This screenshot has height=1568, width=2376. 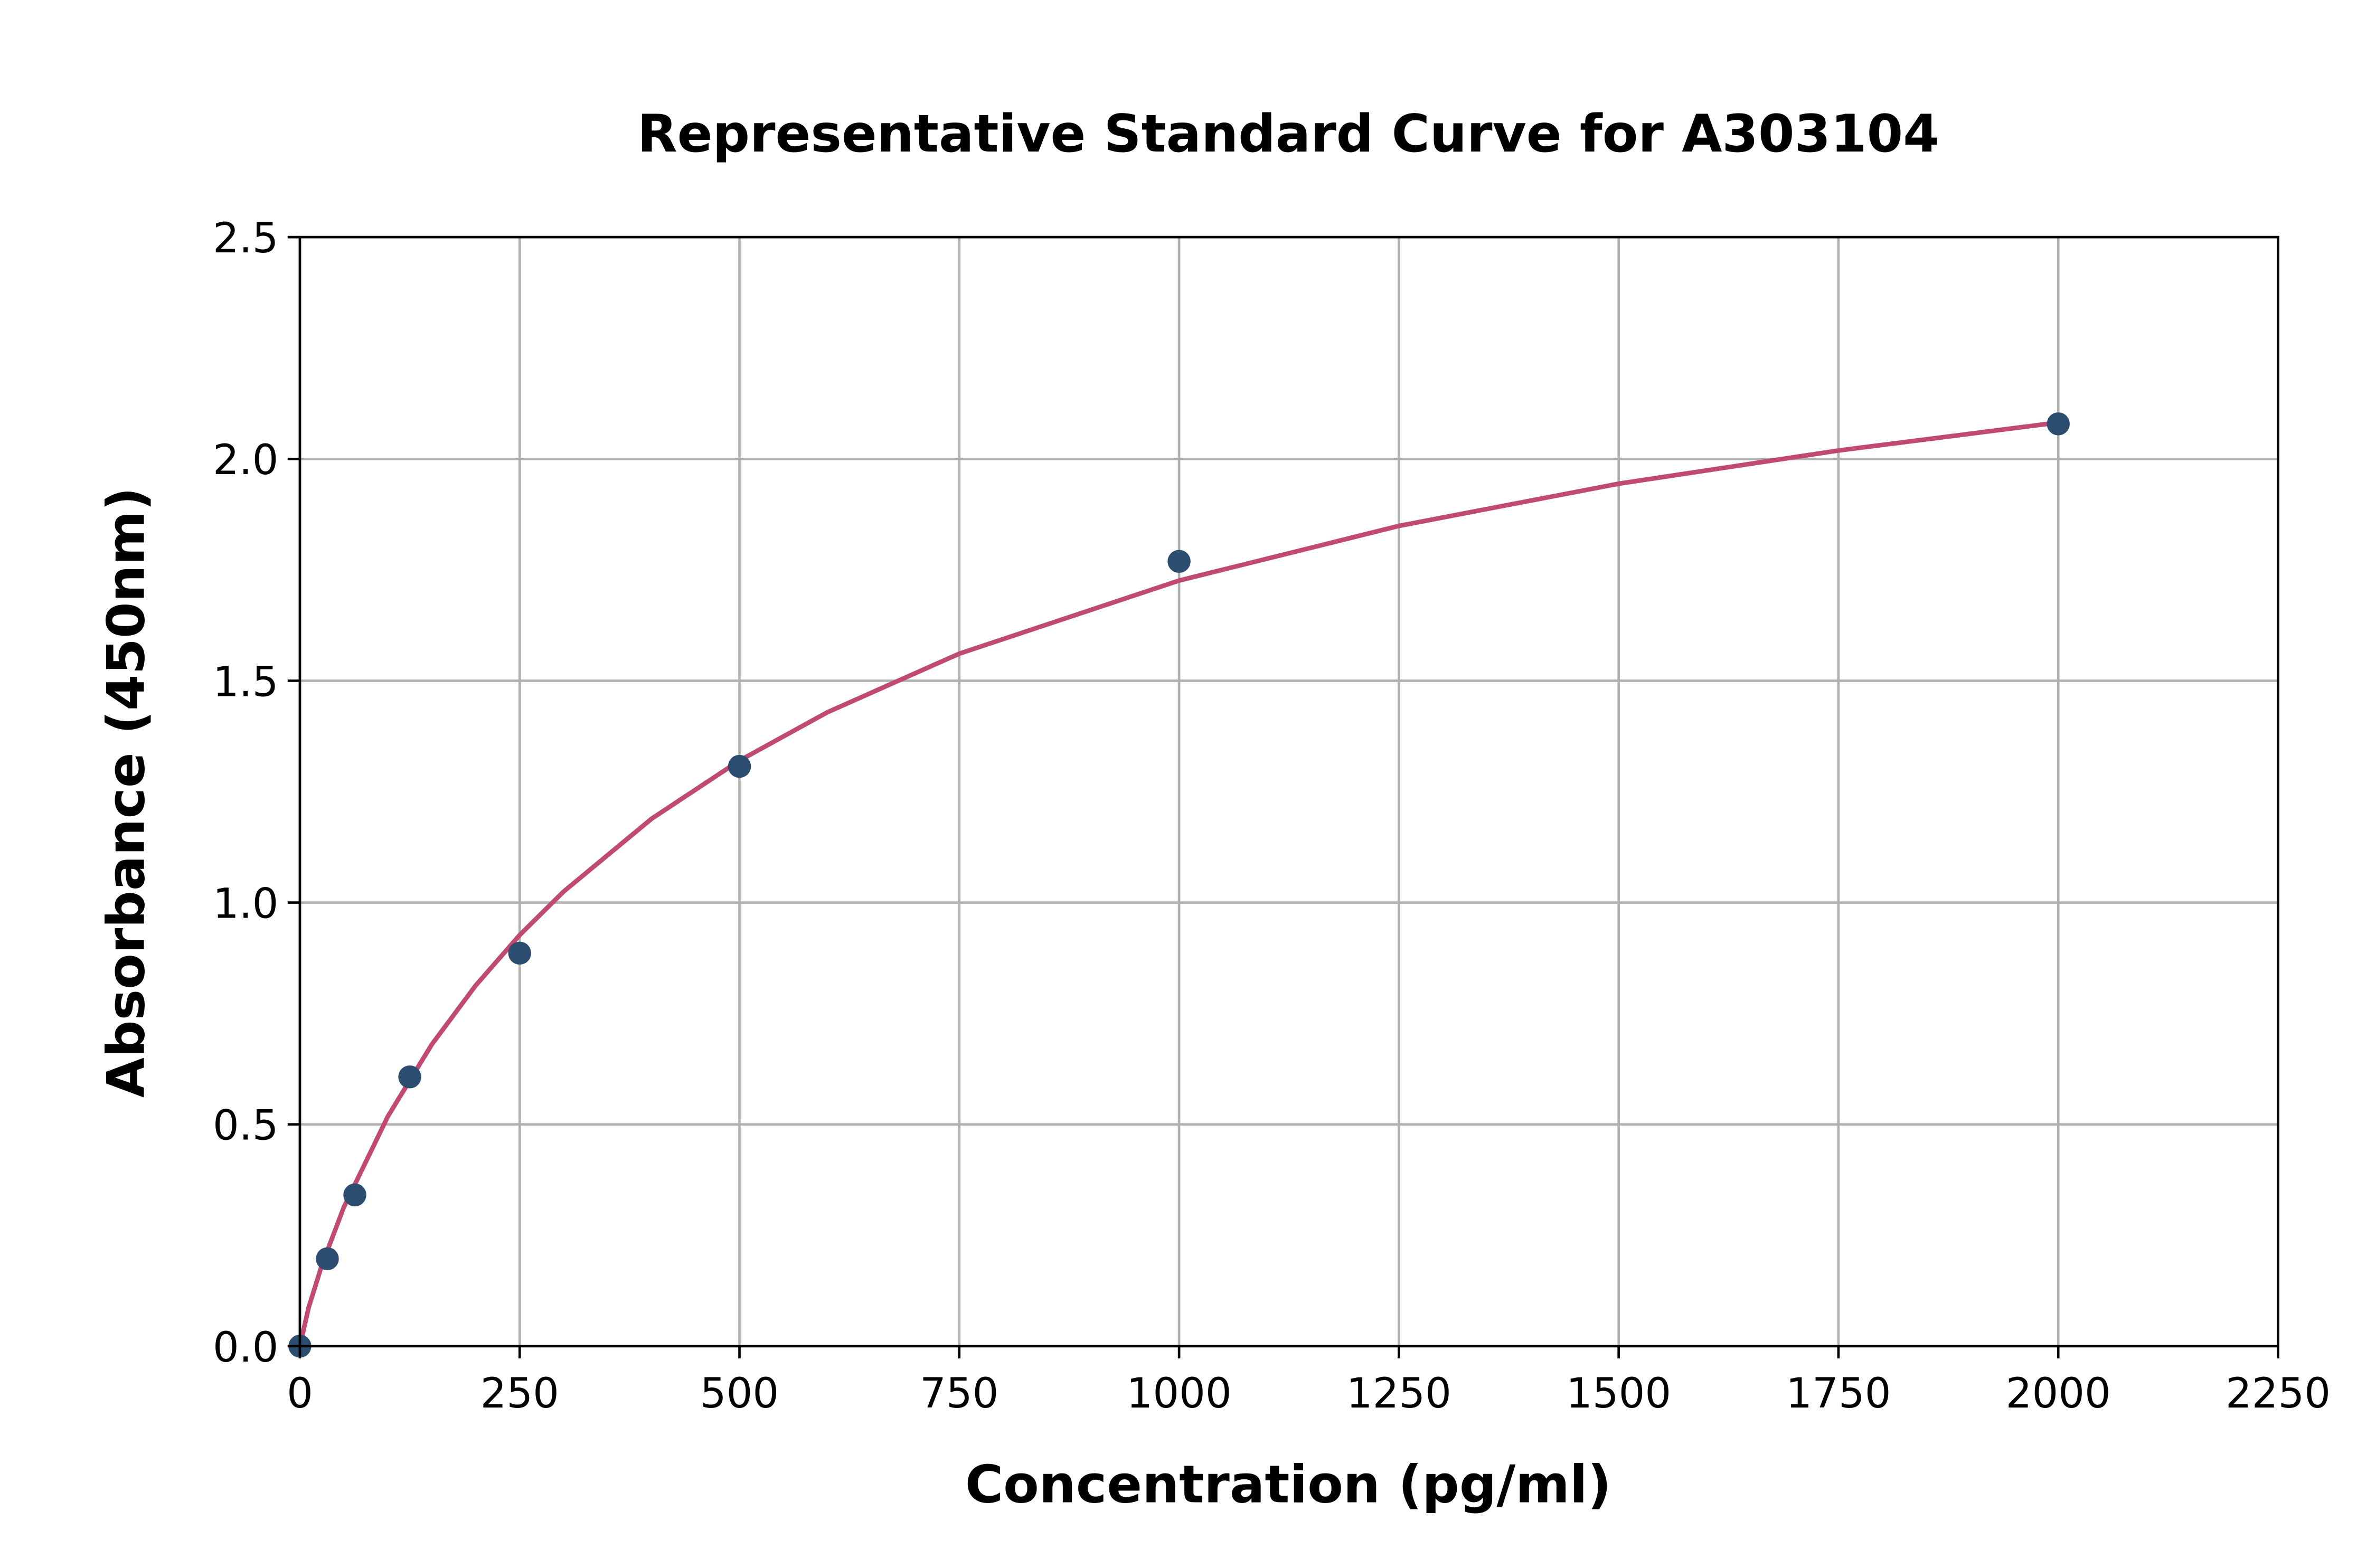 I want to click on x-tick-label: 2000, so click(x=2058, y=1393).